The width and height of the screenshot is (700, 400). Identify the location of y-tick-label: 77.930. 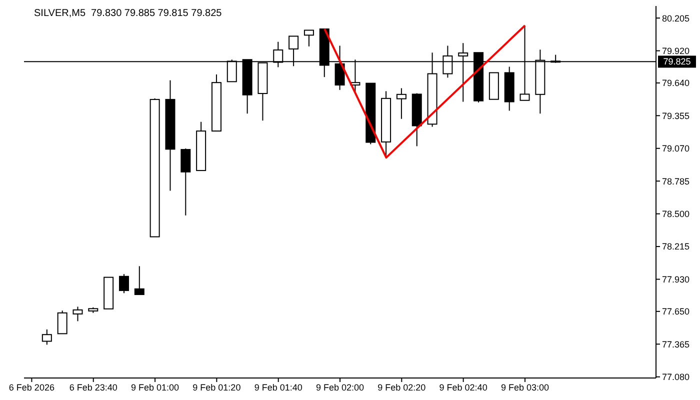
(676, 279).